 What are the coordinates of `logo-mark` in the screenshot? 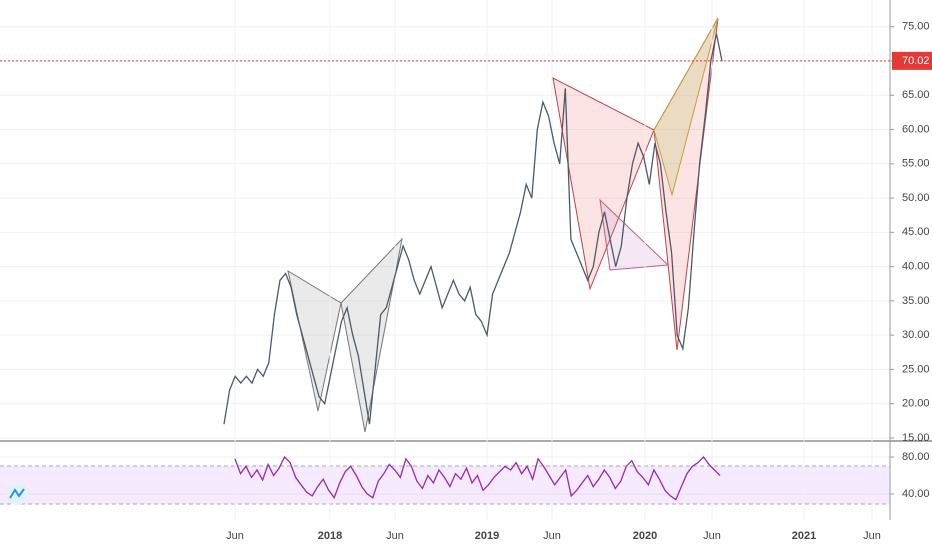 It's located at (17, 493).